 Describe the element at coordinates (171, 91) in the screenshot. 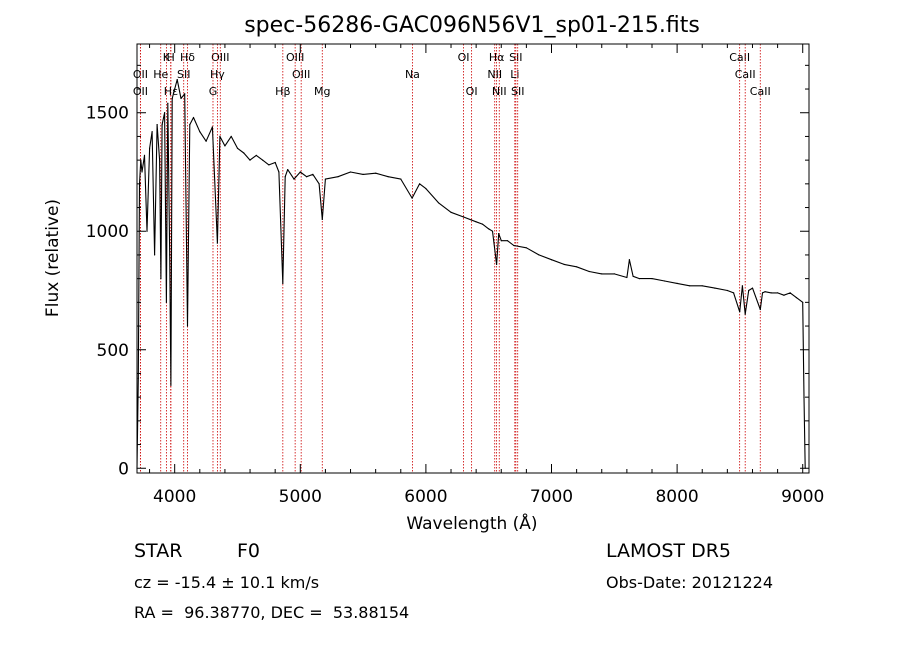

I see `spectral-line-label: Hε` at that location.